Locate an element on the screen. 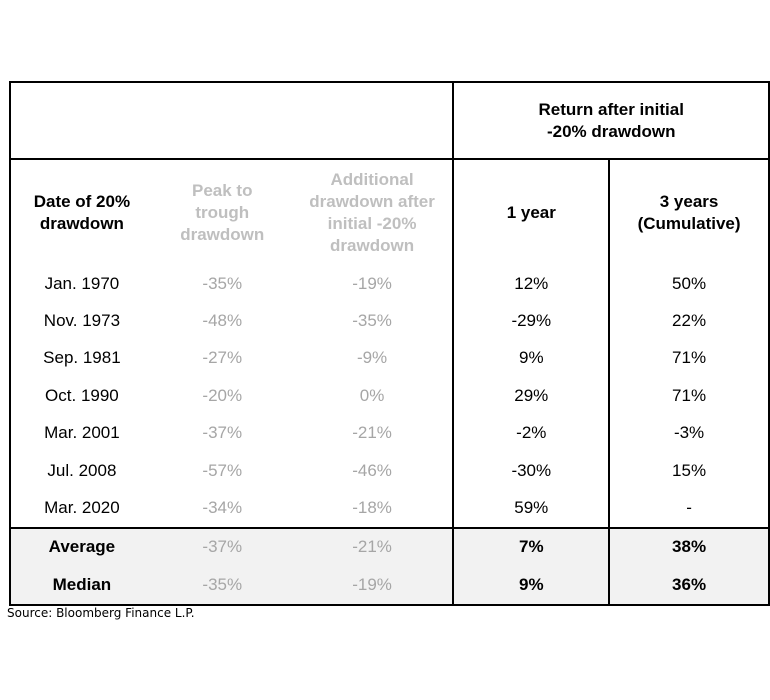  table-row: Oct. 1990 -20% 0% 29% 71% is located at coordinates (389, 396).